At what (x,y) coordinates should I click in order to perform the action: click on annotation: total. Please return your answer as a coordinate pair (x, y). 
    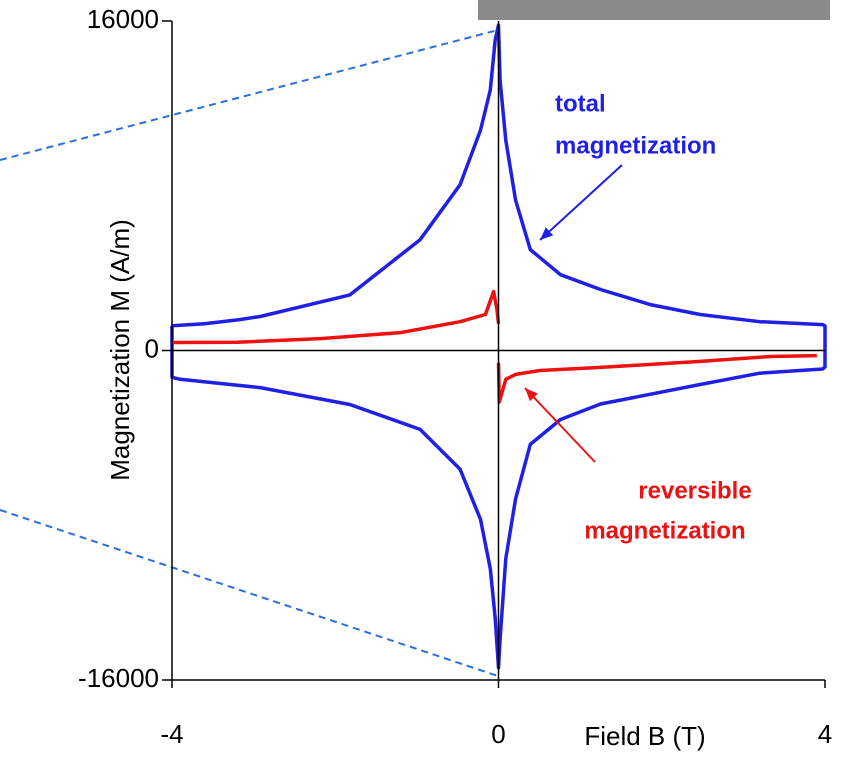
    Looking at the image, I should click on (580, 103).